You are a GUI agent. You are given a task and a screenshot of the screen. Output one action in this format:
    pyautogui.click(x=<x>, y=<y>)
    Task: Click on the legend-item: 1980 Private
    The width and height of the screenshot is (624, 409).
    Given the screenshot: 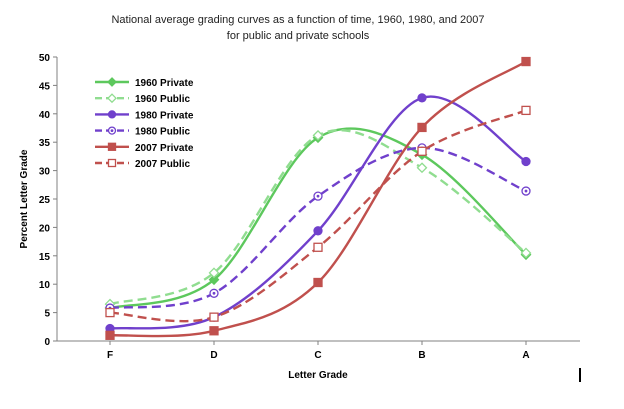 What is the action you would take?
    pyautogui.click(x=144, y=115)
    